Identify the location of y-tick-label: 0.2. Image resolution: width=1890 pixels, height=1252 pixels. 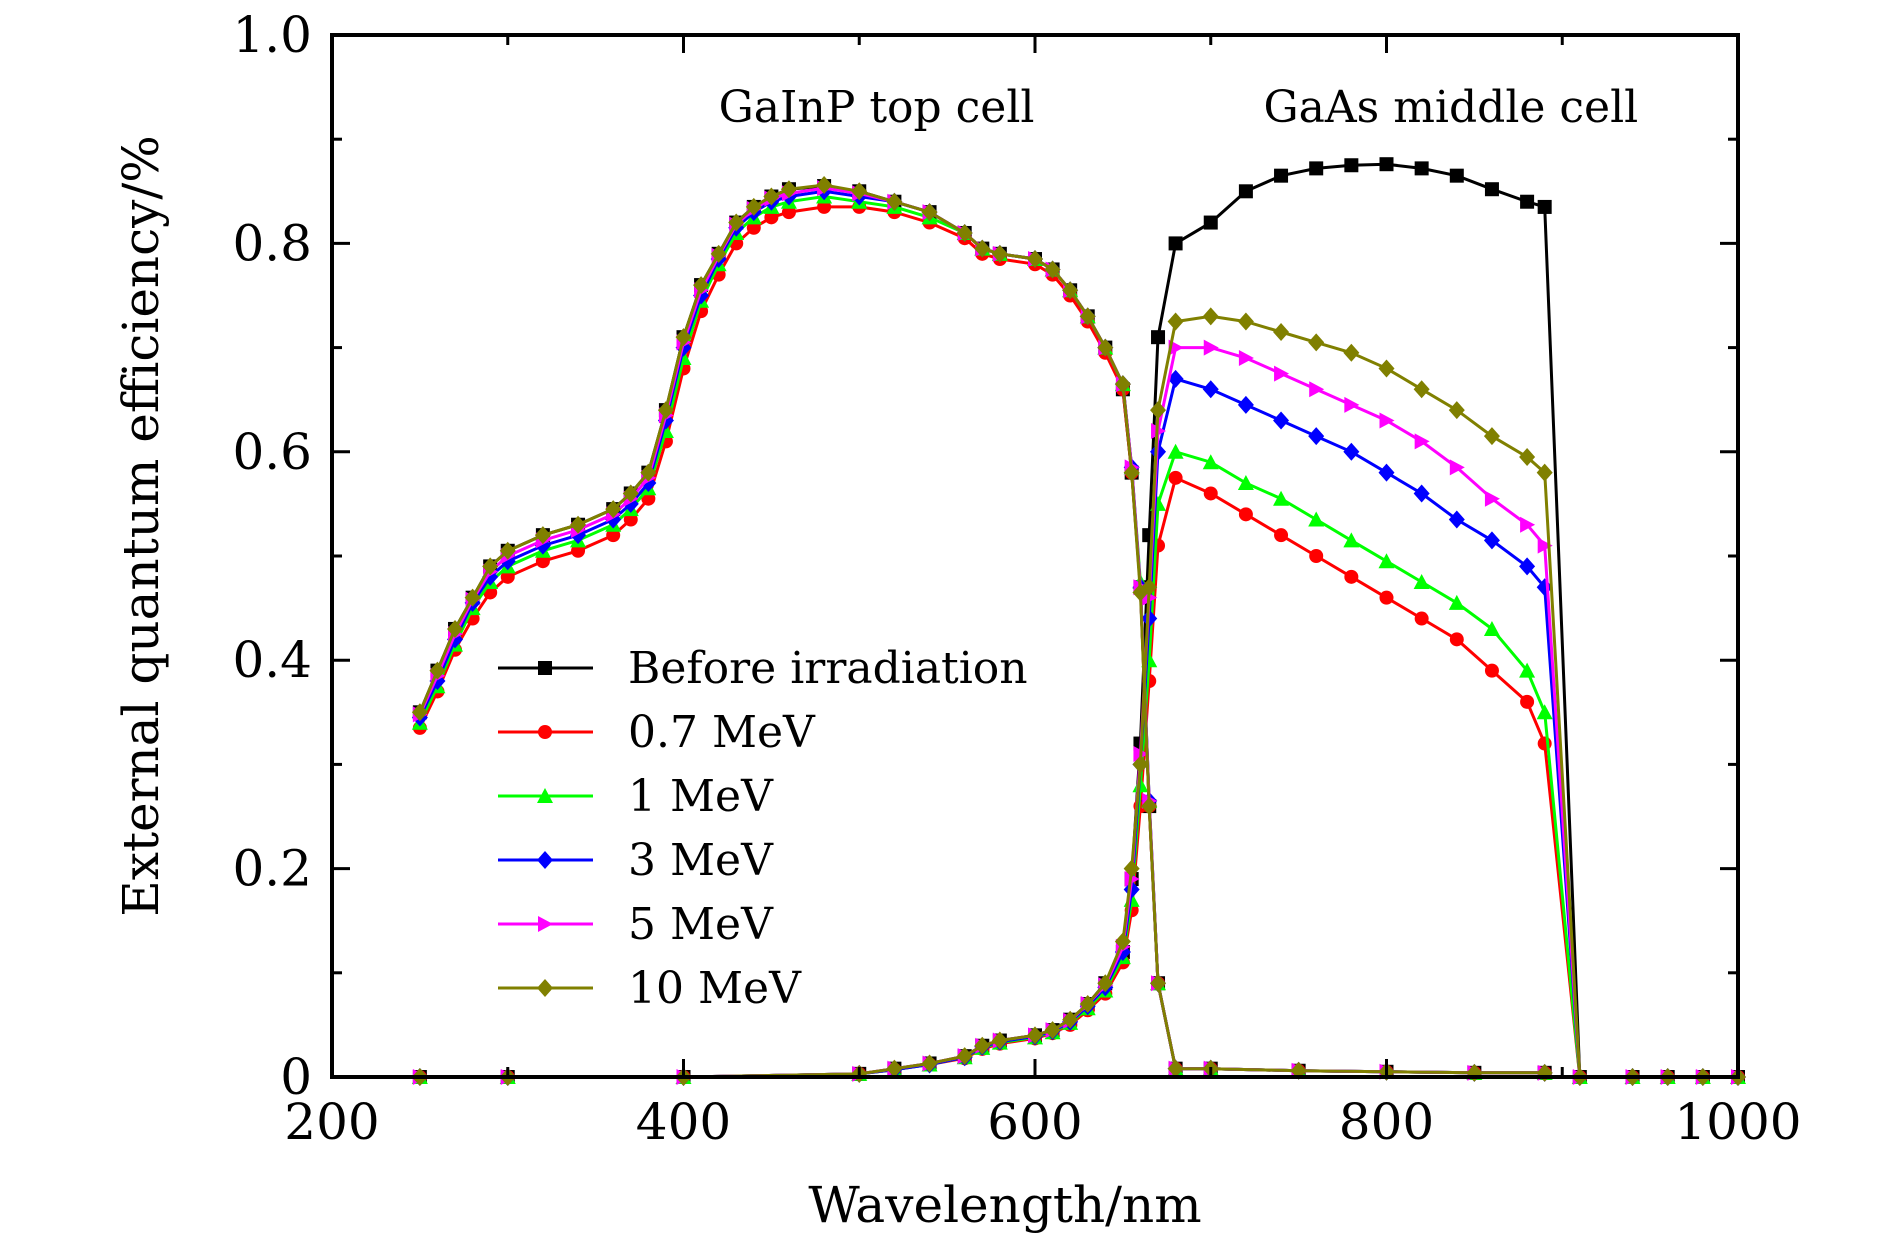
(272, 869).